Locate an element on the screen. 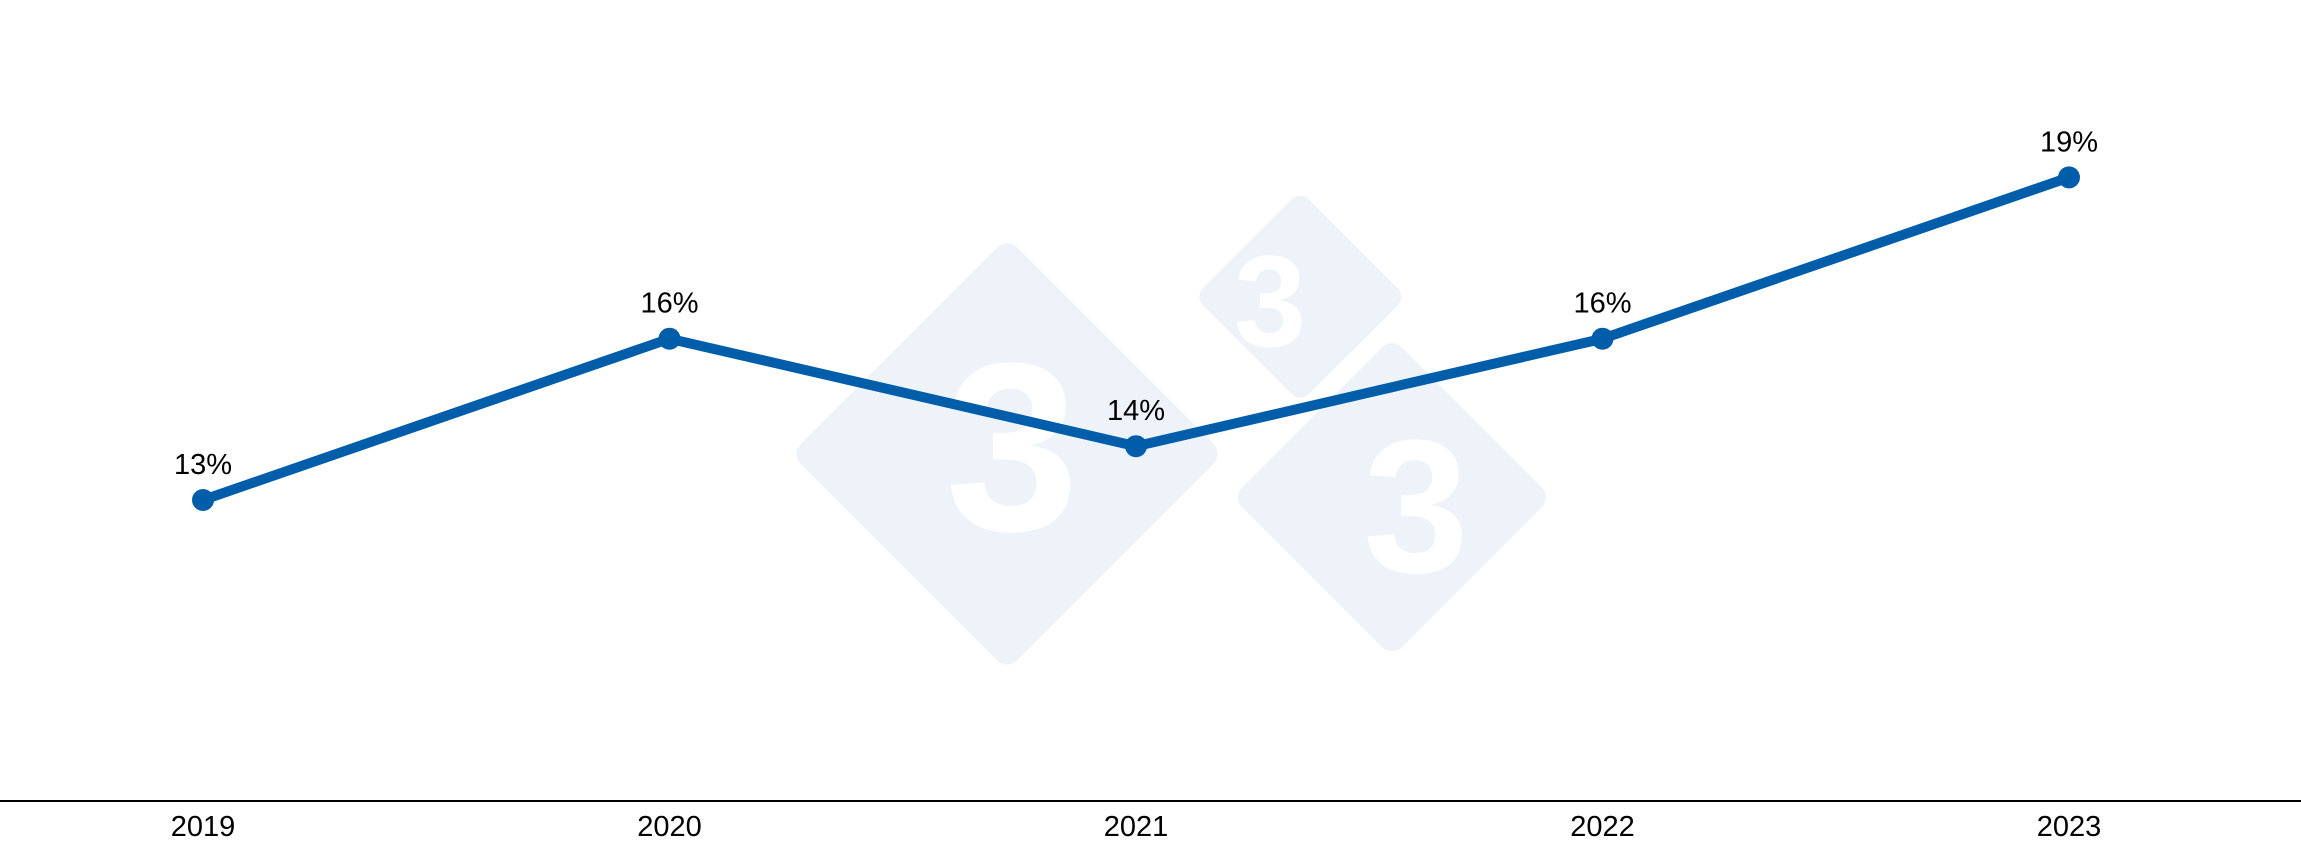  x-tick-label-2019: 2019 is located at coordinates (203, 827).